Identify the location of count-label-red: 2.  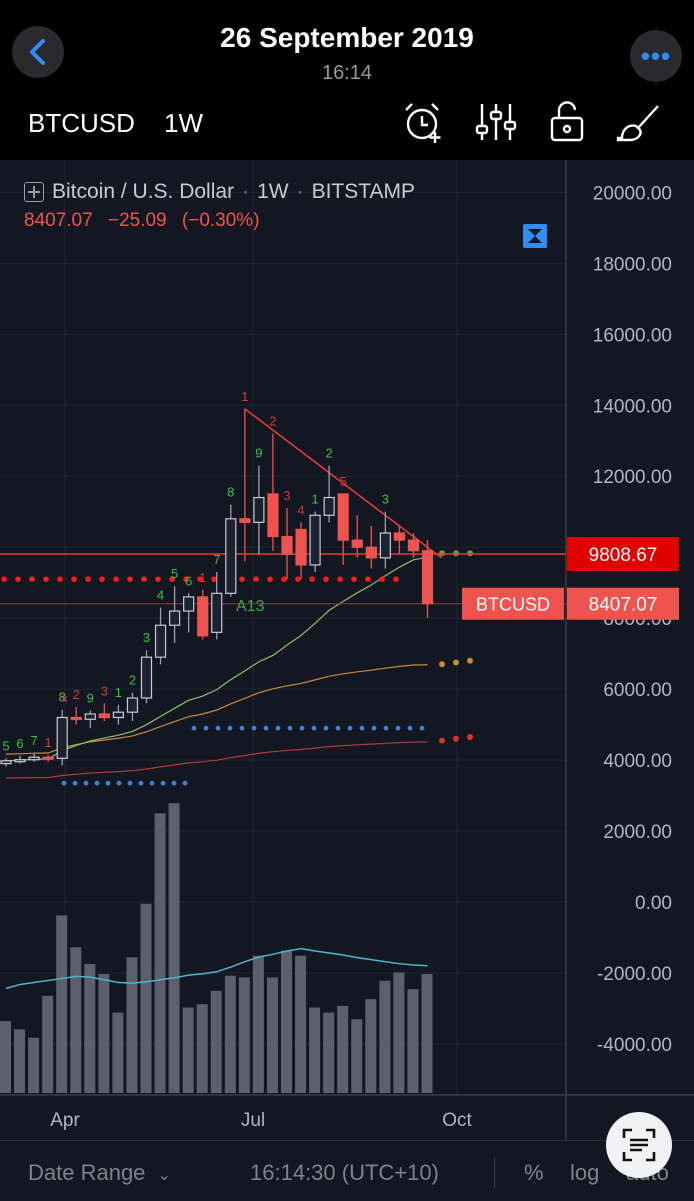
(76, 694).